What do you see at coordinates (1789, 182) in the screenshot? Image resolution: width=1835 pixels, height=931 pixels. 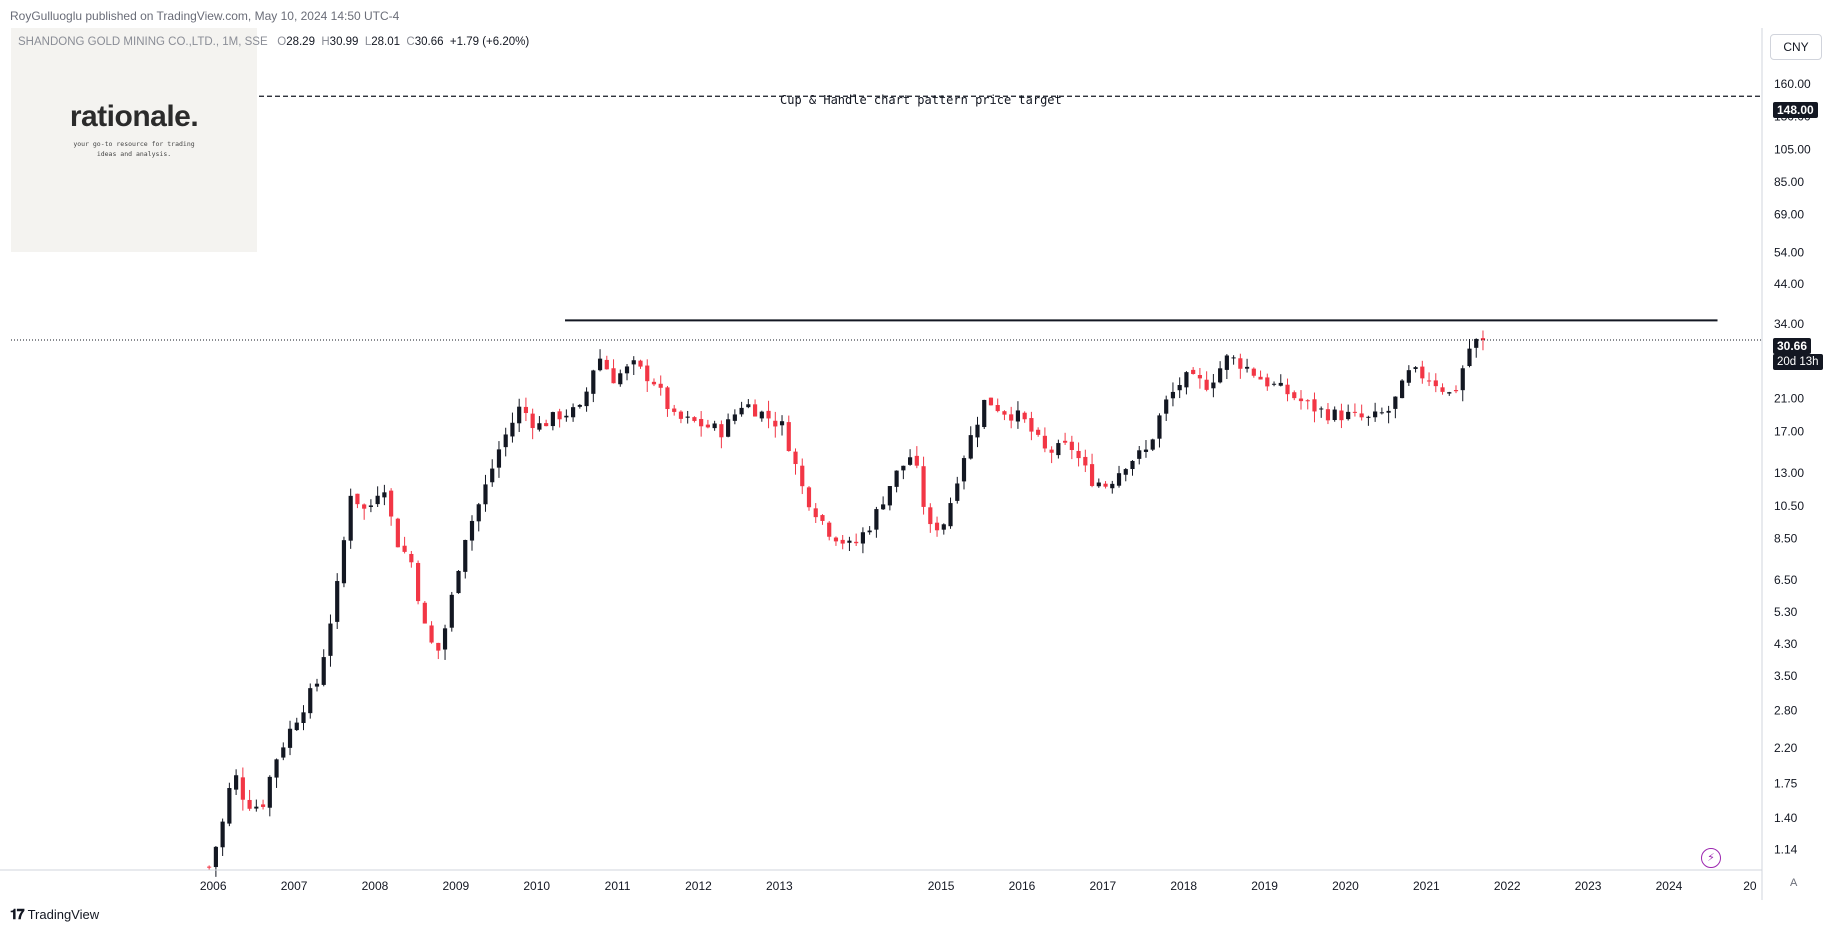 I see `y-tick-label: 85.00` at bounding box center [1789, 182].